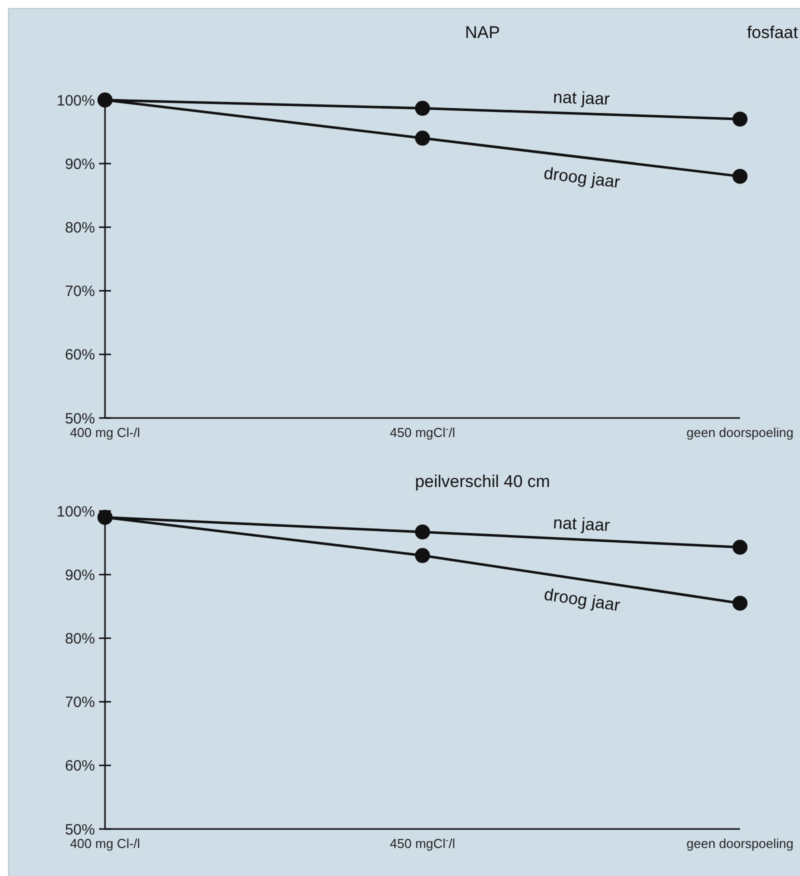  Describe the element at coordinates (772, 32) in the screenshot. I see `text: fosfaat` at that location.